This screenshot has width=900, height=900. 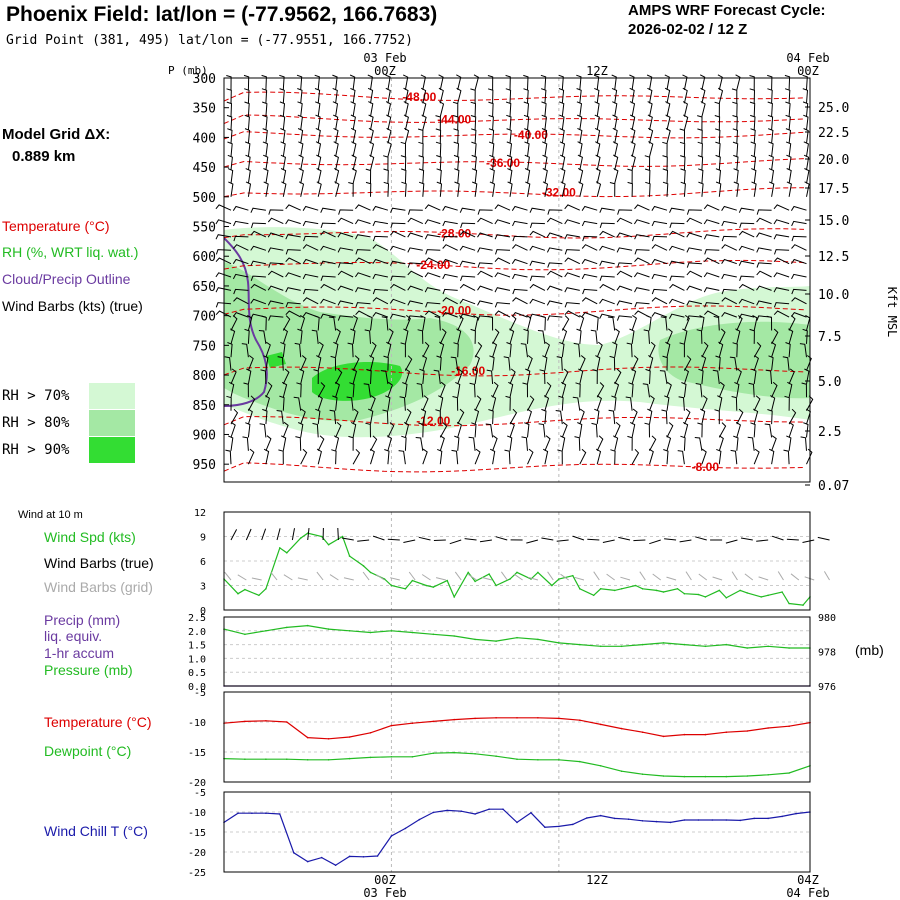 What do you see at coordinates (200, 693) in the screenshot?
I see `temperature-tick-label: -5` at bounding box center [200, 693].